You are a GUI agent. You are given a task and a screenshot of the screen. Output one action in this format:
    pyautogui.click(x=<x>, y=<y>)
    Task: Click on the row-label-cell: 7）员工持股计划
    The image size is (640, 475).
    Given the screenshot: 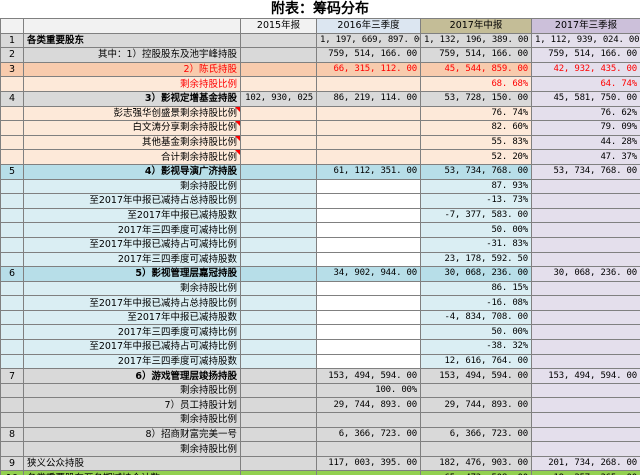 What is the action you would take?
    pyautogui.click(x=132, y=405)
    